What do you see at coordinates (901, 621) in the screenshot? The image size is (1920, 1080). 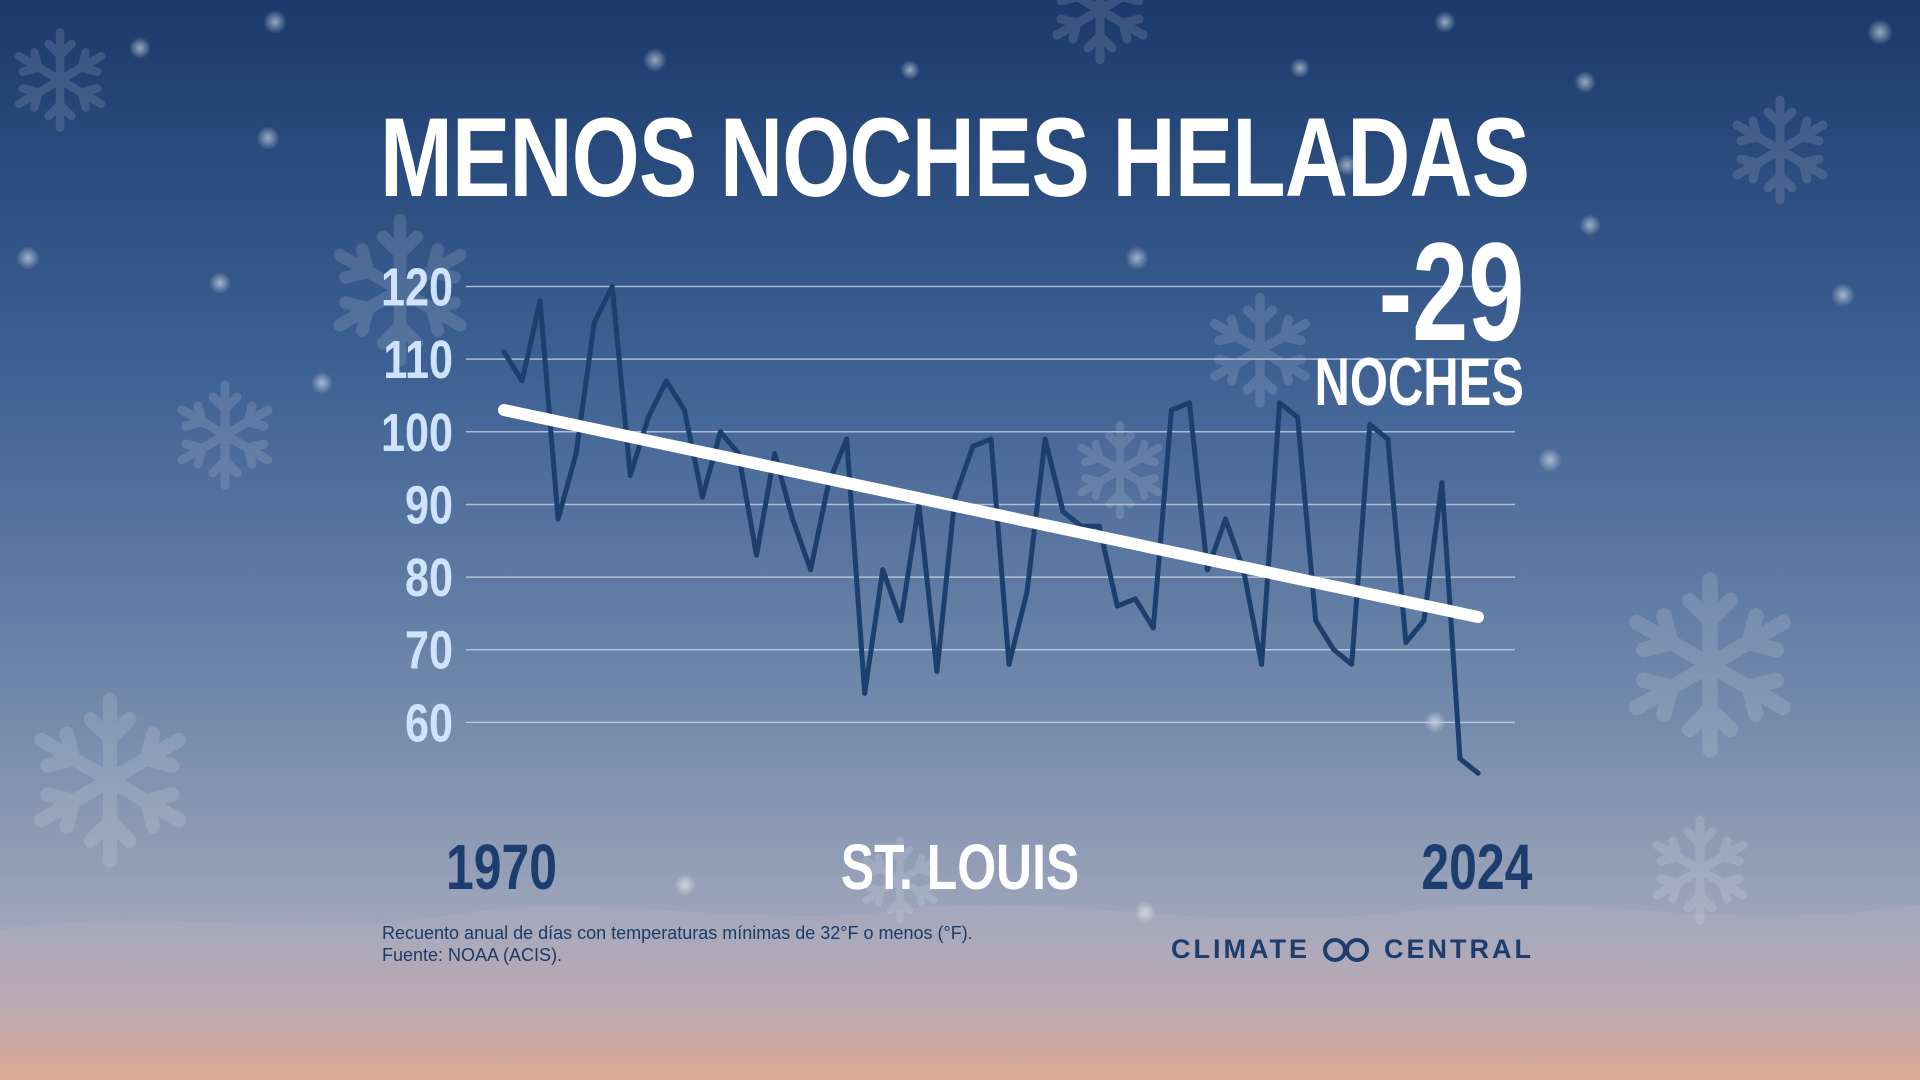 I see `data-point-1992` at bounding box center [901, 621].